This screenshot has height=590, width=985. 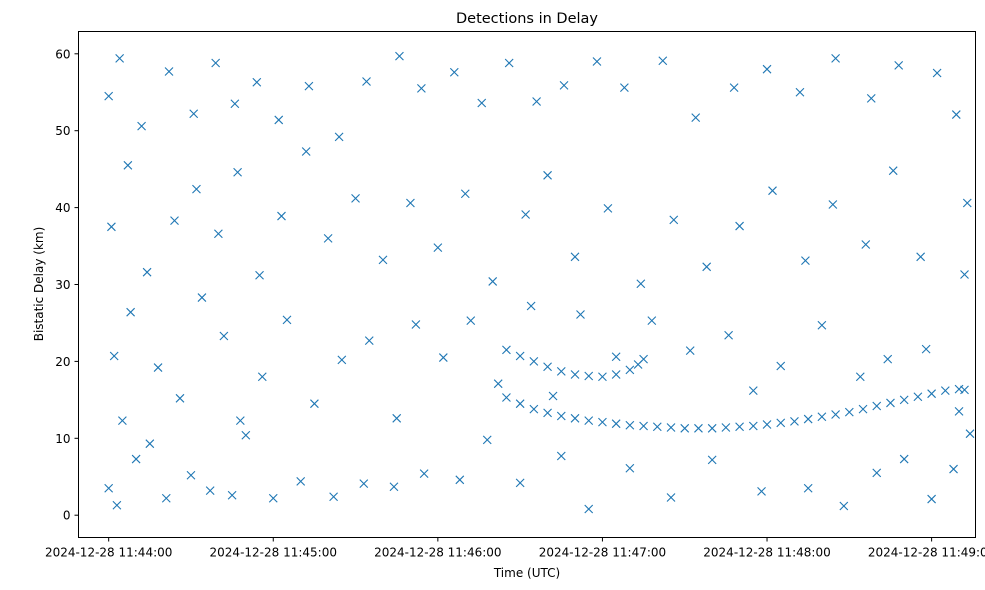 What do you see at coordinates (39, 284) in the screenshot?
I see `y-axis-label: Bistatic Delay (km)` at bounding box center [39, 284].